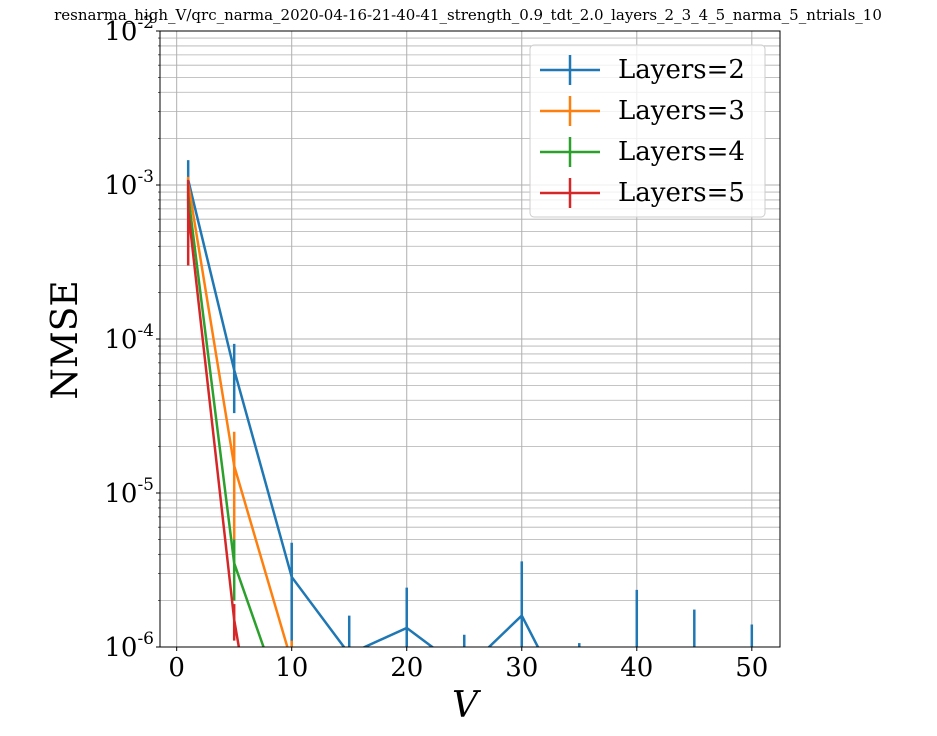  What do you see at coordinates (176, 668) in the screenshot?
I see `x-tick-label: 0` at bounding box center [176, 668].